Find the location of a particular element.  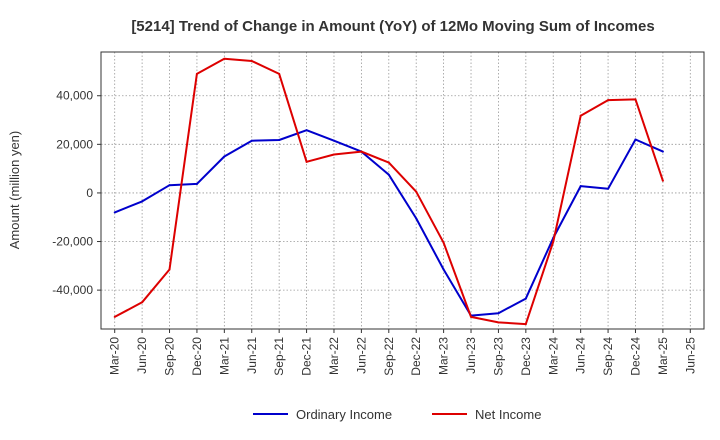

x-tick-label: Sep-21 is located at coordinates (279, 356).